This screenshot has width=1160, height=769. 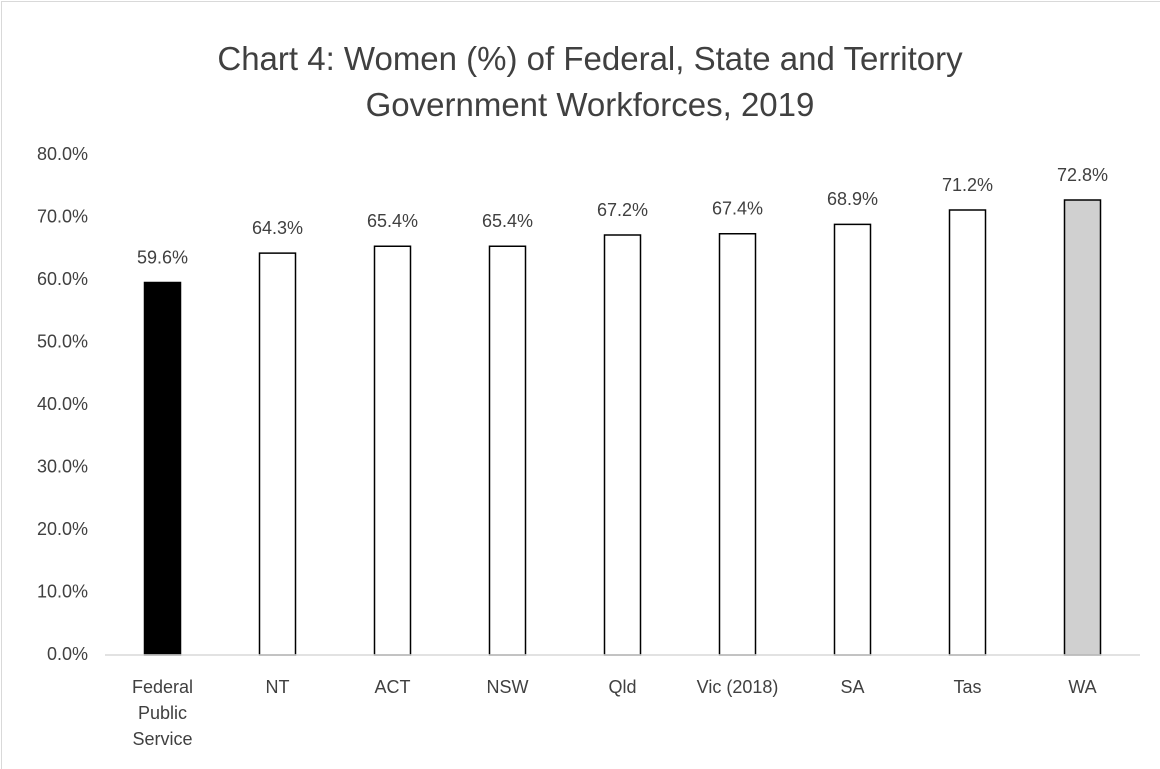 I want to click on y-tick-label: 20.0%, so click(x=62, y=529).